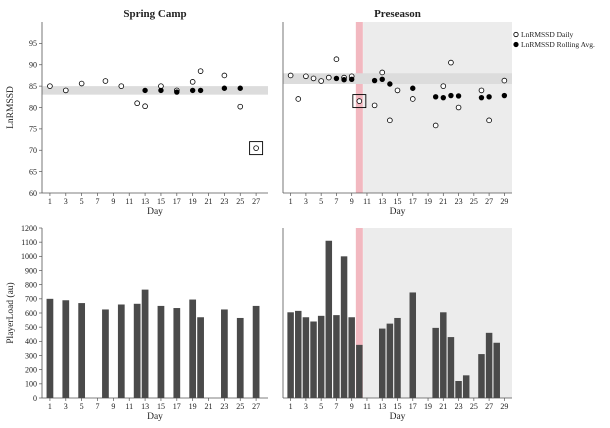 Image resolution: width=610 pixels, height=428 pixels. What do you see at coordinates (474, 406) in the screenshot?
I see `x-tick-label: 25` at bounding box center [474, 406].